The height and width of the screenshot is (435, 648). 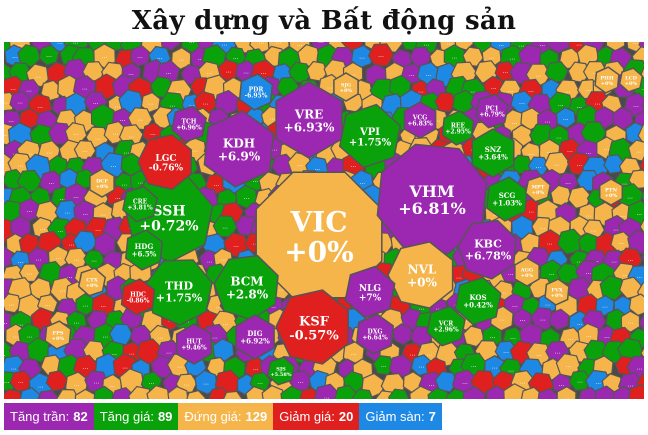 What do you see at coordinates (507, 203) in the screenshot?
I see `tile-change: +1.03%` at bounding box center [507, 203].